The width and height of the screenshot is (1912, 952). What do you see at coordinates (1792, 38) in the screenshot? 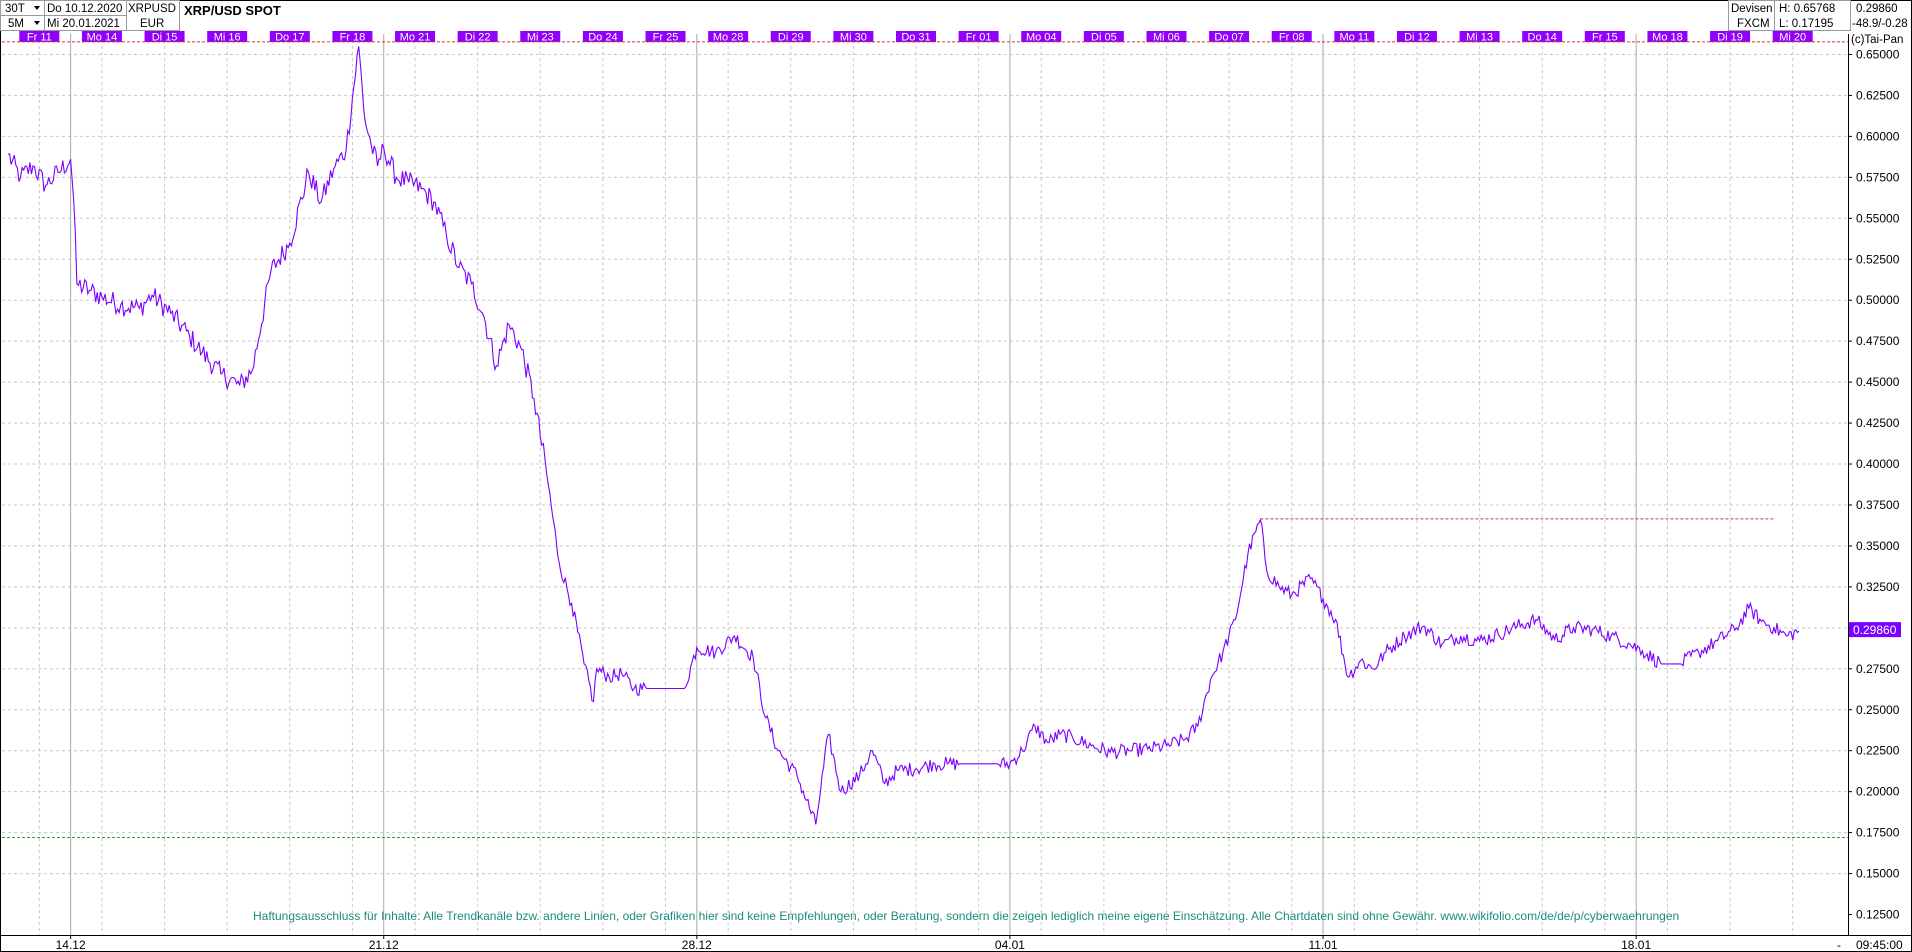
I see `day-label: Mi 20` at bounding box center [1792, 38].